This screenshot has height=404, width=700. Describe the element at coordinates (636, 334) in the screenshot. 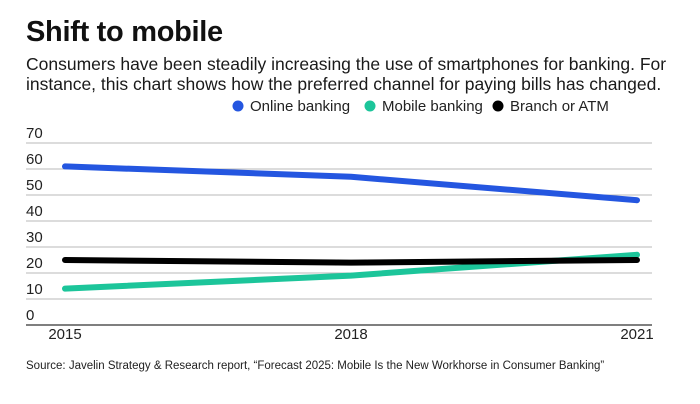

I see `x-tick-label: 2021` at that location.